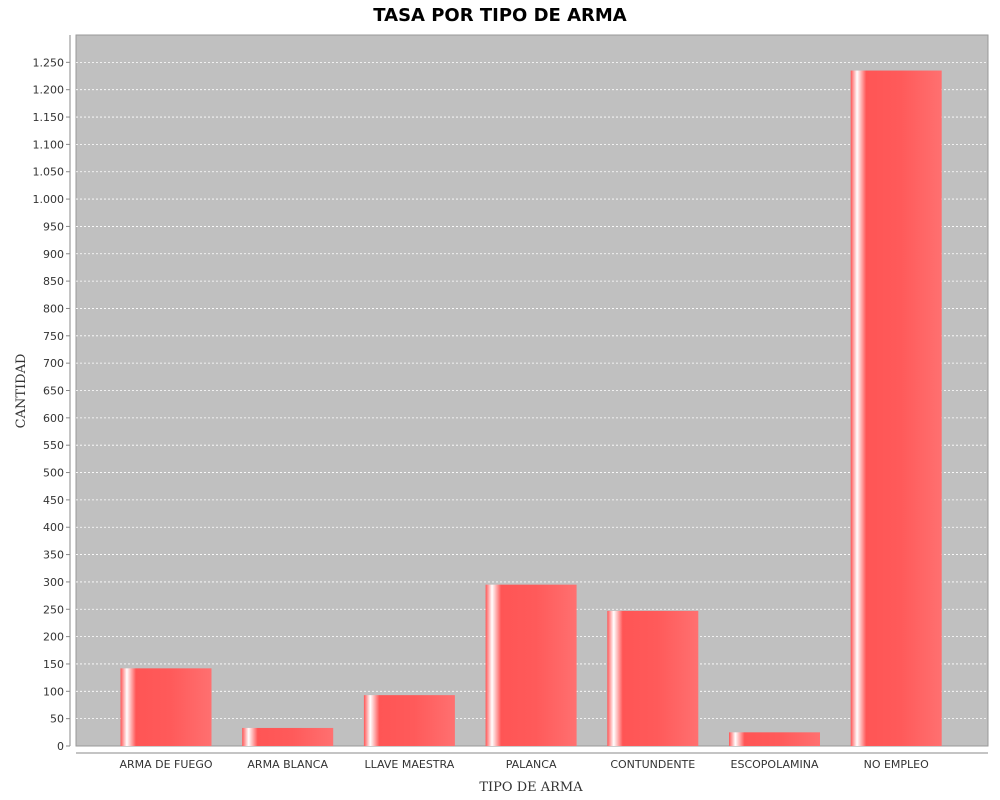 Image resolution: width=1000 pixels, height=800 pixels. Describe the element at coordinates (53, 226) in the screenshot. I see `y-tick-label: 950` at that location.